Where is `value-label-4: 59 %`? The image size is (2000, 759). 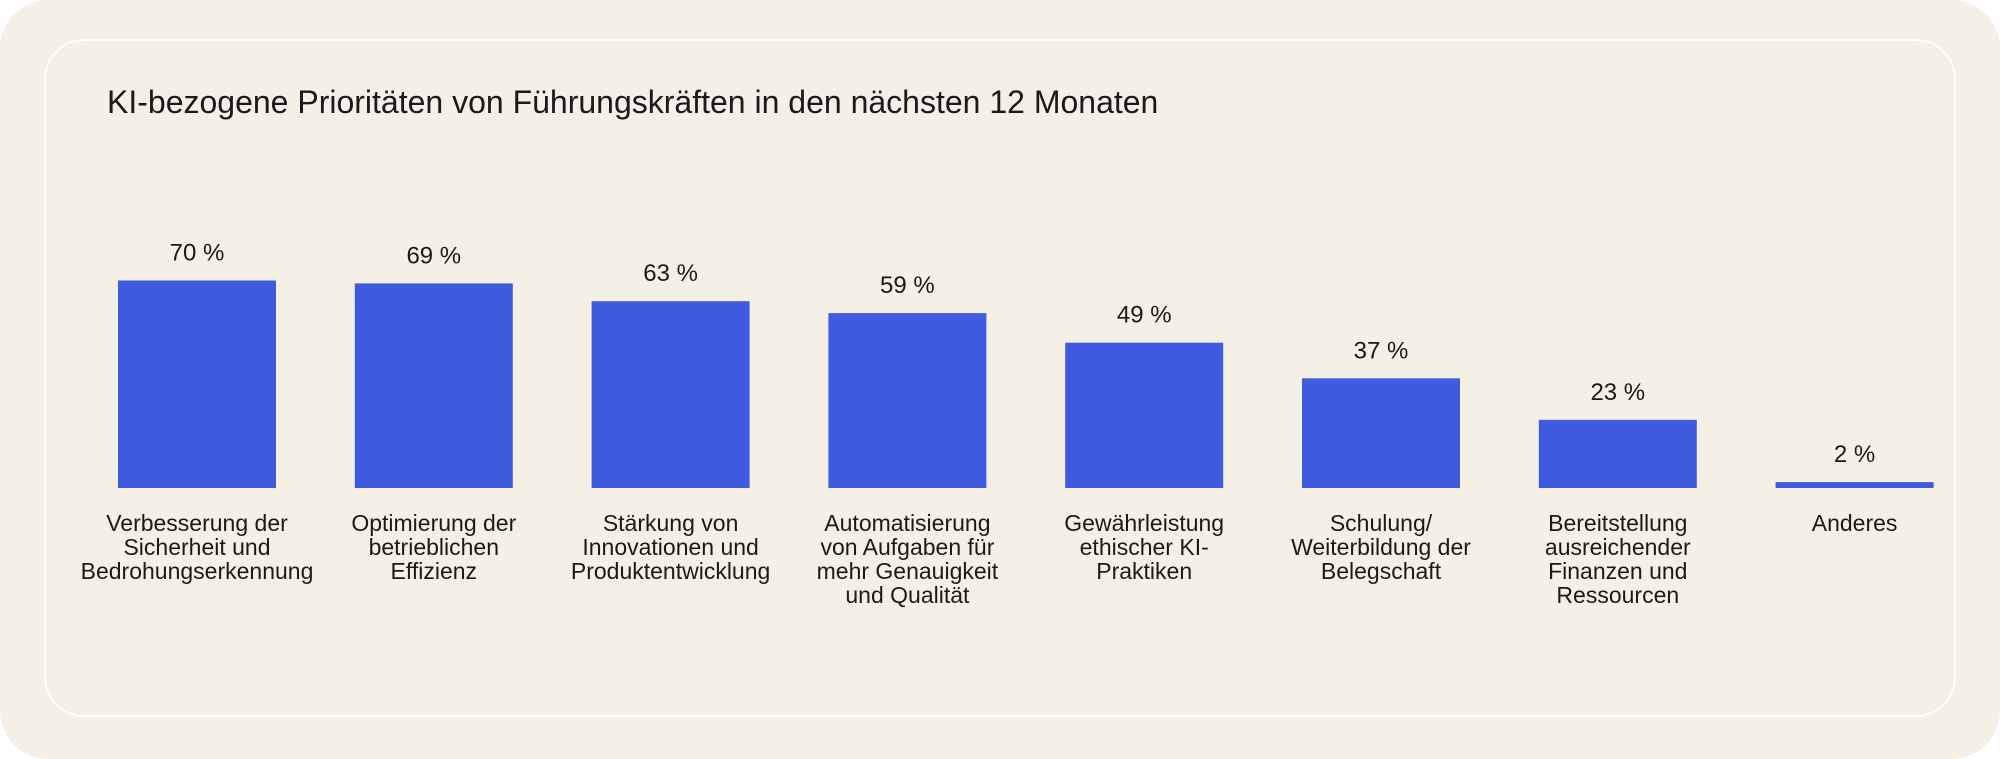 value-label-4: 59 % is located at coordinates (907, 285).